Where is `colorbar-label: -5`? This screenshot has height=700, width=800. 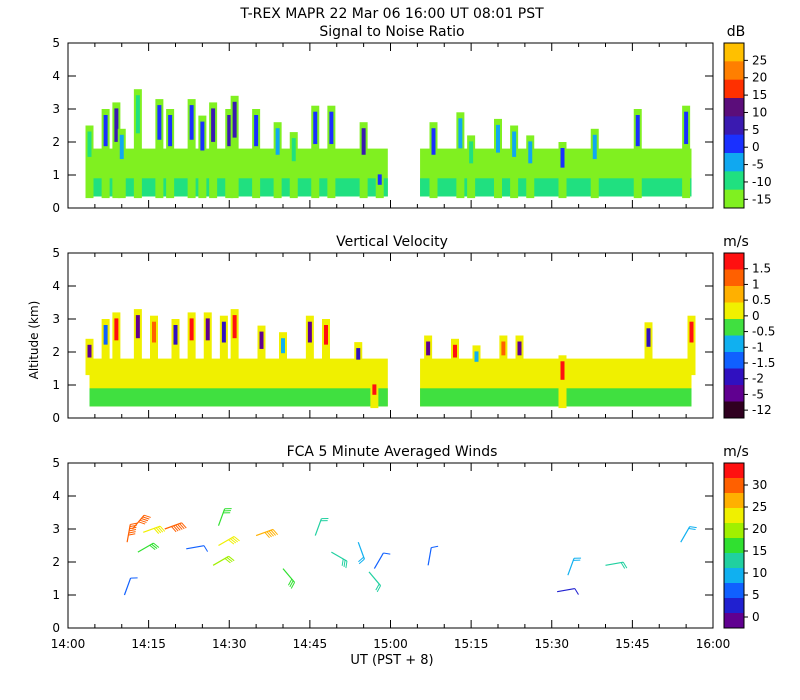 colorbar-label: -5 is located at coordinates (758, 165).